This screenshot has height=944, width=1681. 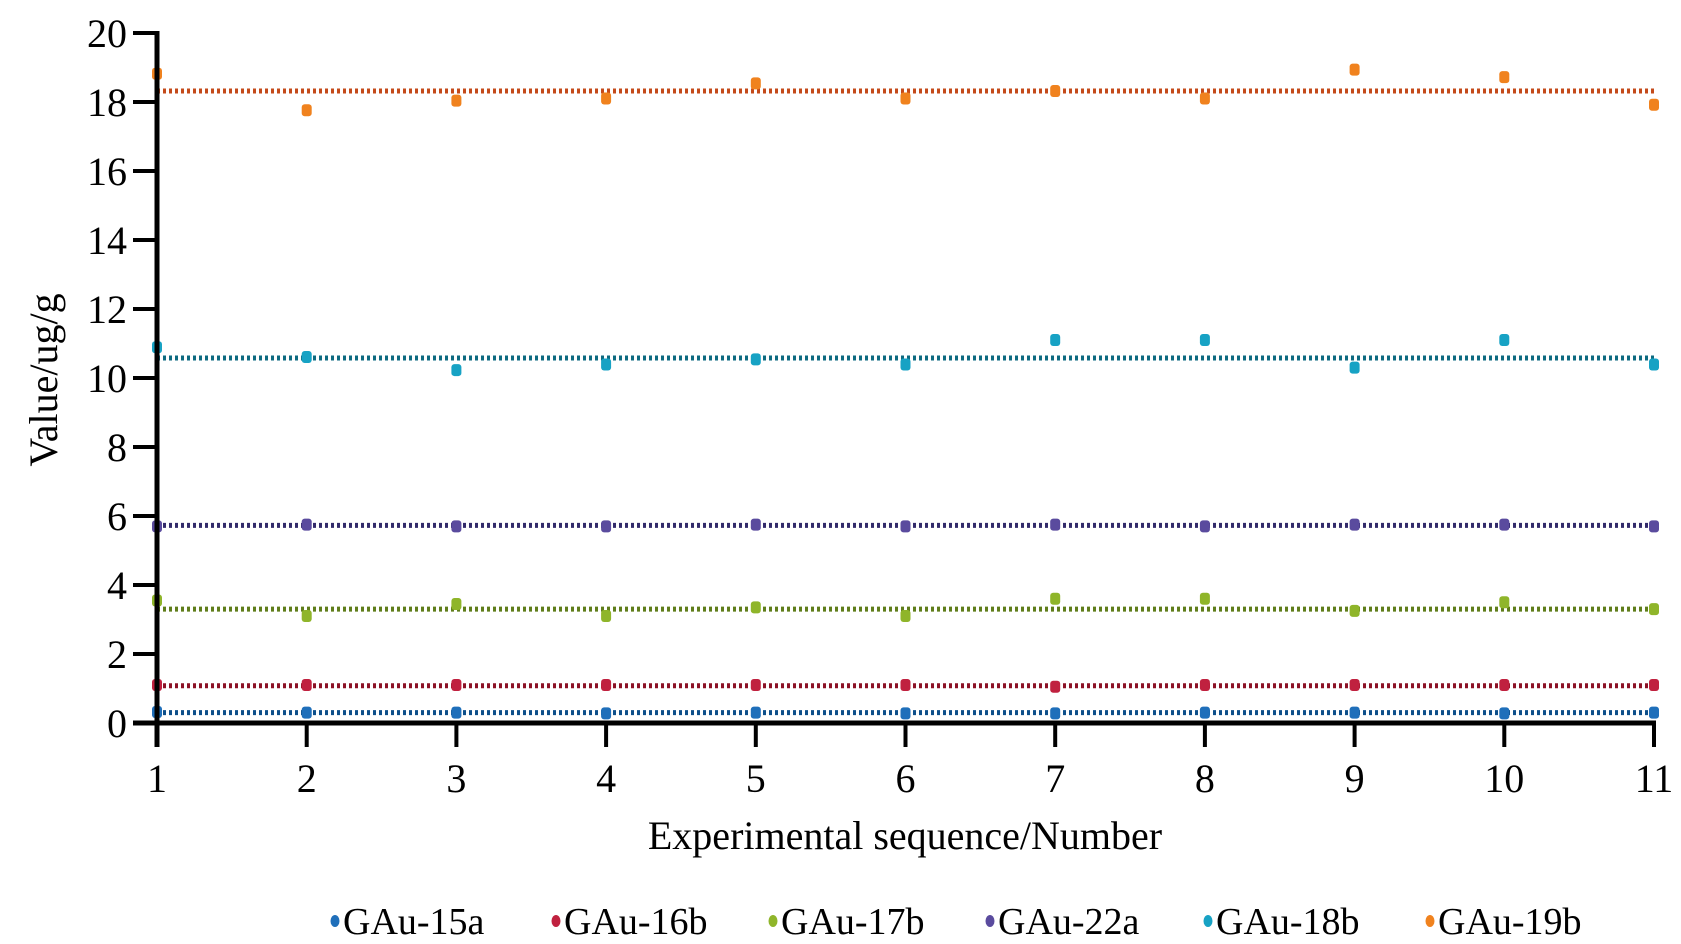 I want to click on x-tick-label: 8, so click(x=1205, y=778).